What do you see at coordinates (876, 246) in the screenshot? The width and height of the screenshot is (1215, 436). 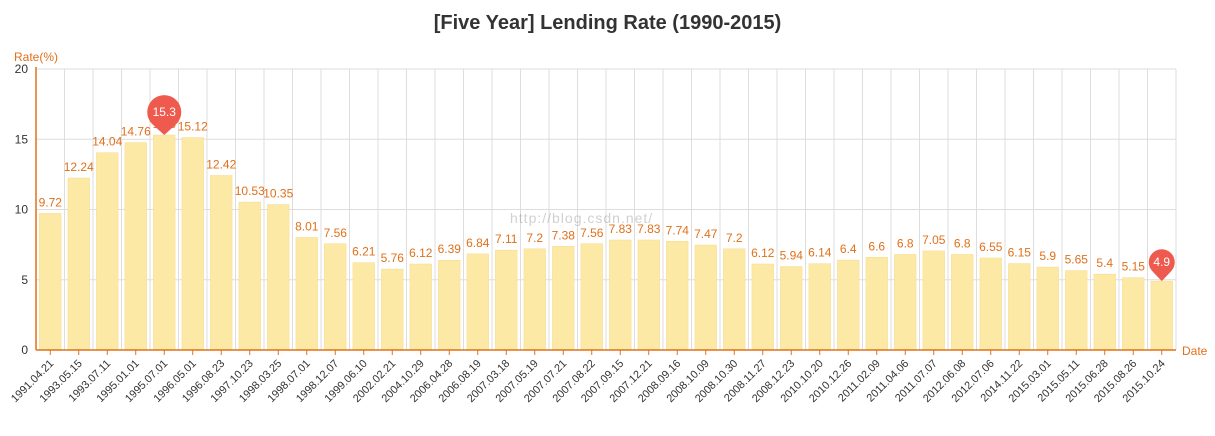 I see `data-label: 6.6` at bounding box center [876, 246].